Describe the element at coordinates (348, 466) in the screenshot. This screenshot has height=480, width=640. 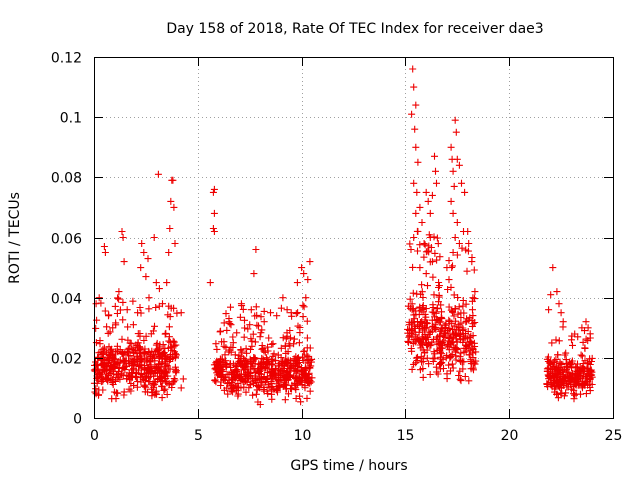
I see `x-axis-title: GPS time / hours` at that location.